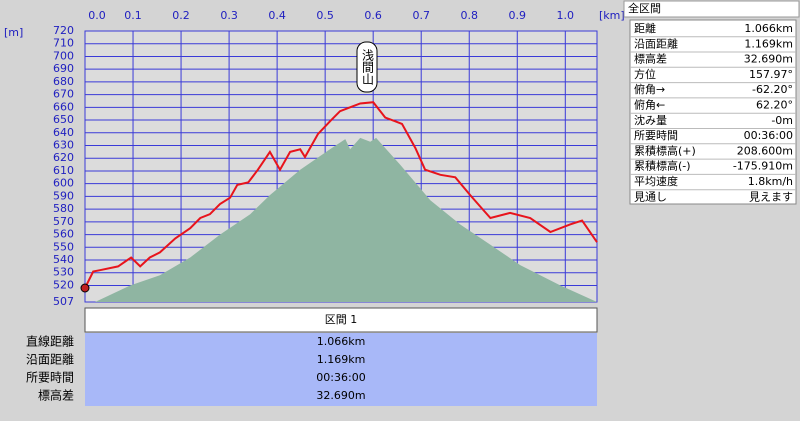 The width and height of the screenshot is (800, 421). What do you see at coordinates (771, 196) in the screenshot?
I see `summary-value: 見えます` at bounding box center [771, 196].